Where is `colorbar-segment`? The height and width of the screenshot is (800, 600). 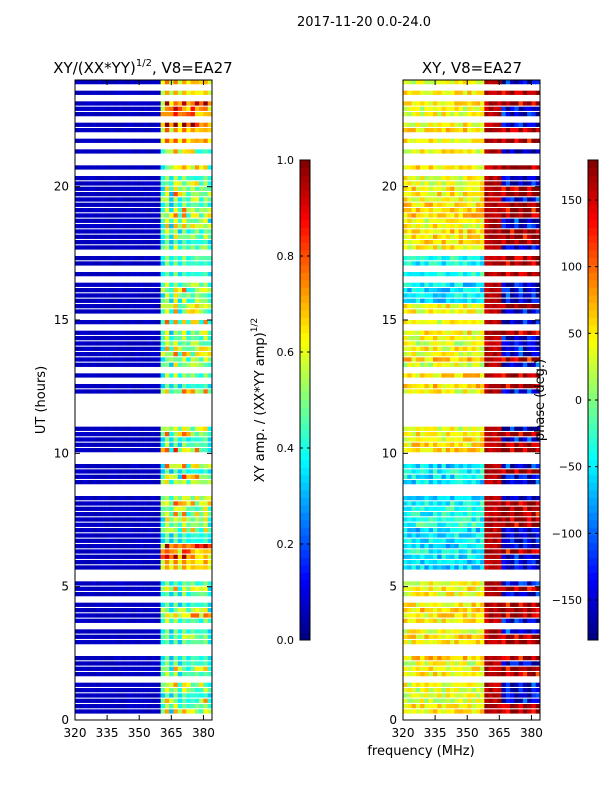 colorbar-segment is located at coordinates (305, 546).